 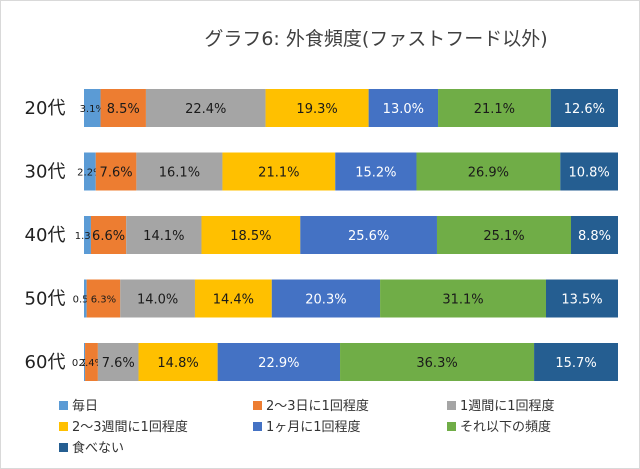 I want to click on data-label-0-3: 19.3%, so click(x=316, y=109).